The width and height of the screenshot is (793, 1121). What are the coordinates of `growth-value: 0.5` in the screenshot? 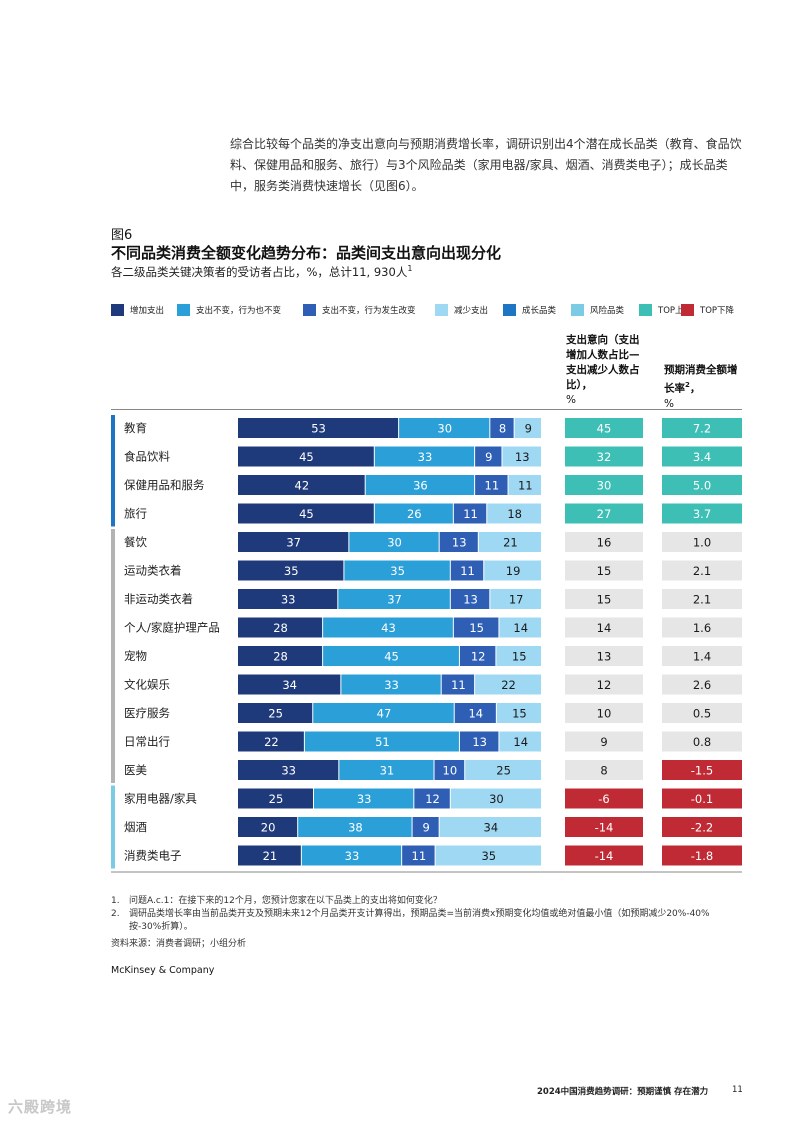 It's located at (702, 714).